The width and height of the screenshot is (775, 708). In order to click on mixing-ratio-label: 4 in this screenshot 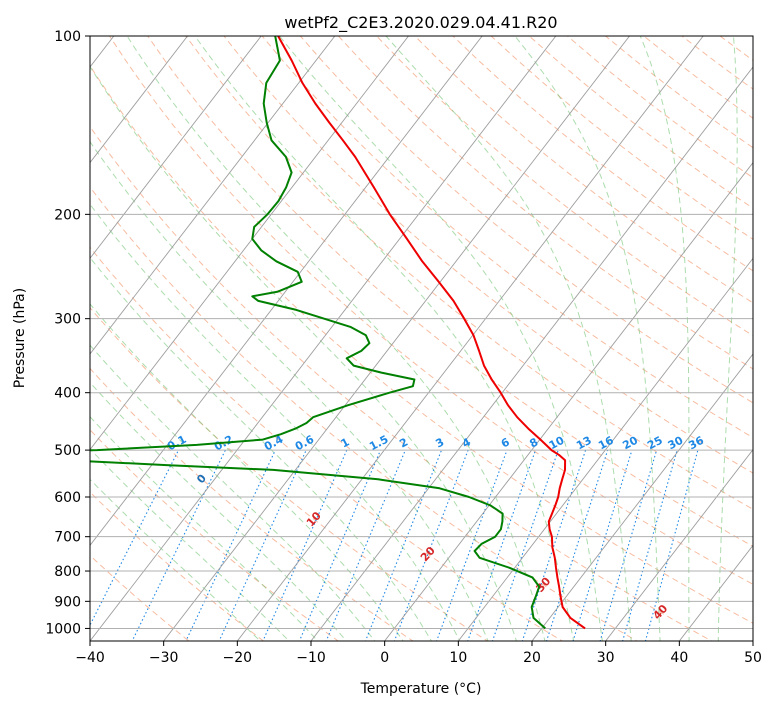, I will do `click(466, 442)`.